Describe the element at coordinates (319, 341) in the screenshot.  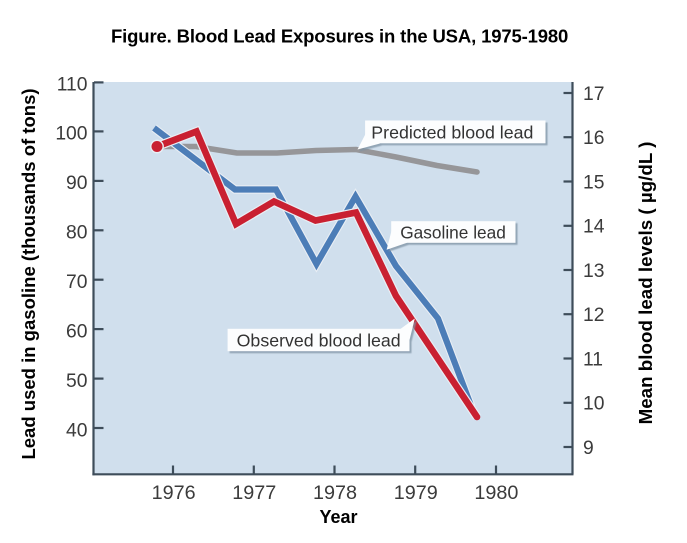
I see `svg-text: Observed blood lead` at that location.